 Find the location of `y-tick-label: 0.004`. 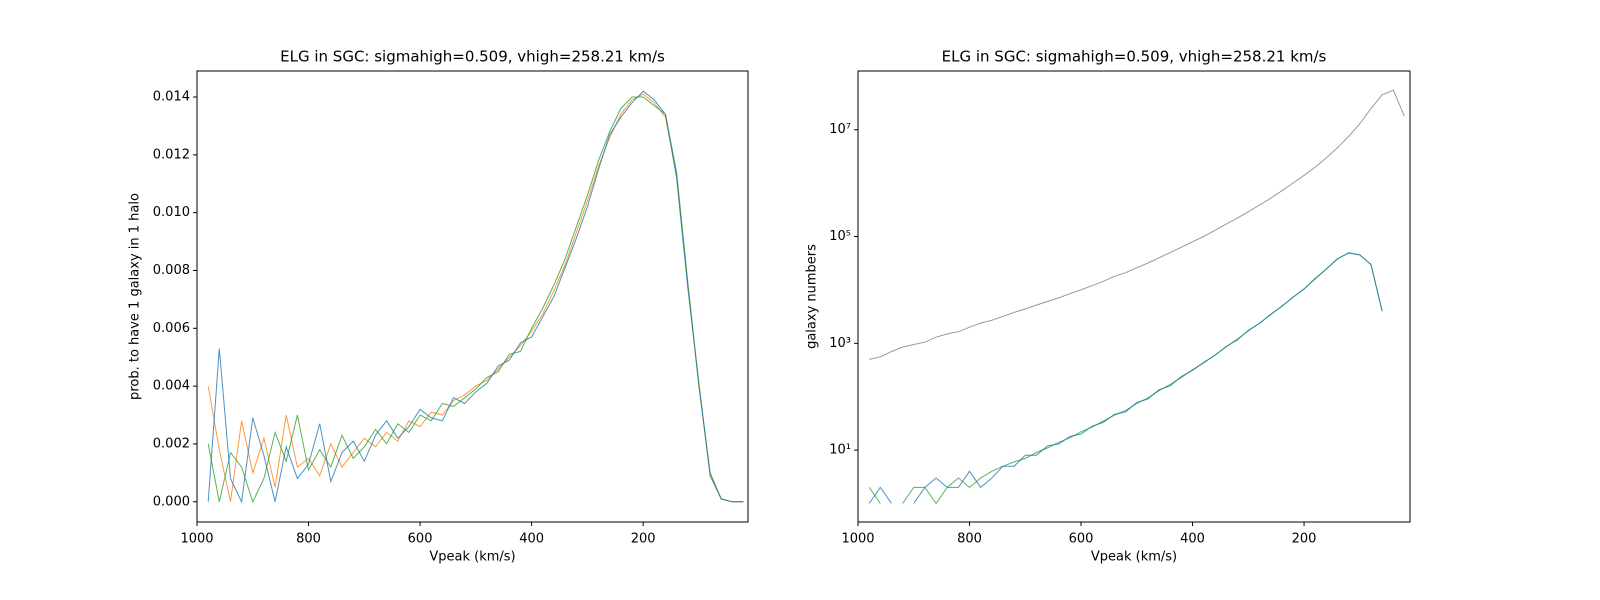

y-tick-label: 0.004 is located at coordinates (171, 386).